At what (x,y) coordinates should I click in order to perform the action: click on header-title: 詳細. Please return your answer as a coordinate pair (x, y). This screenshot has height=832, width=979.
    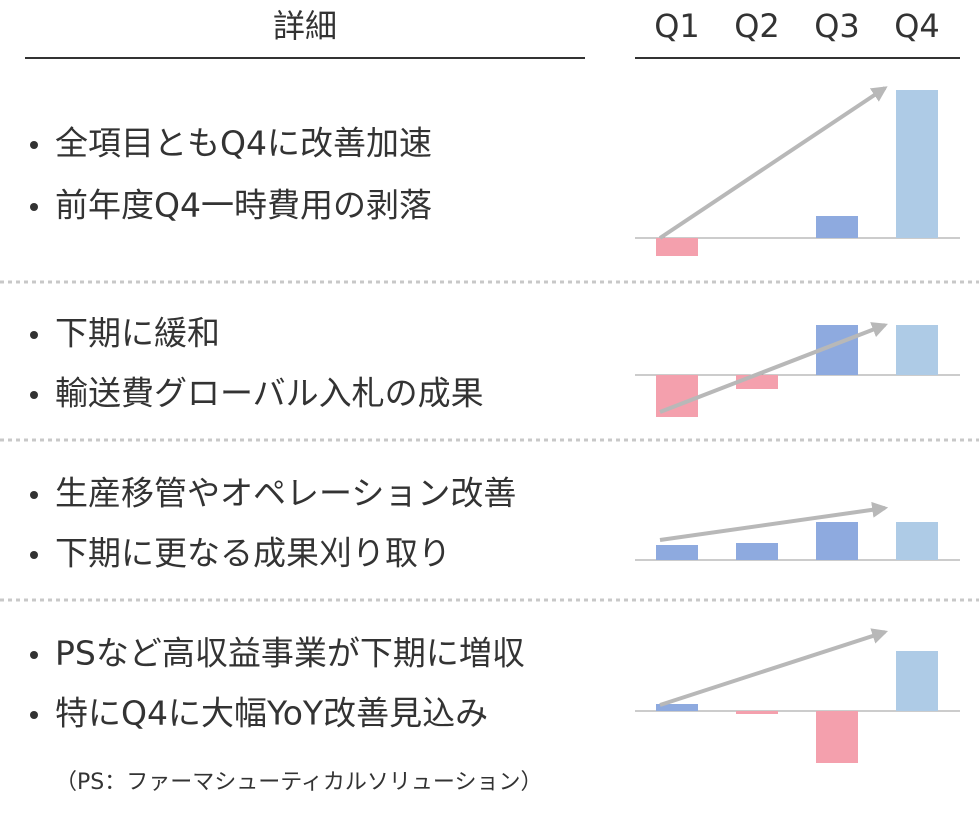
    Looking at the image, I should click on (305, 26).